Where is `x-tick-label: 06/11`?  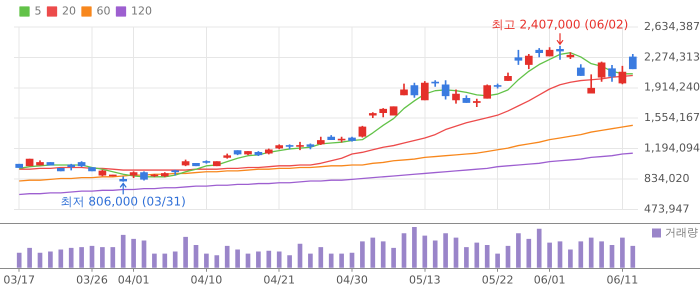
x-tick-label: 06/11 is located at coordinates (622, 279).